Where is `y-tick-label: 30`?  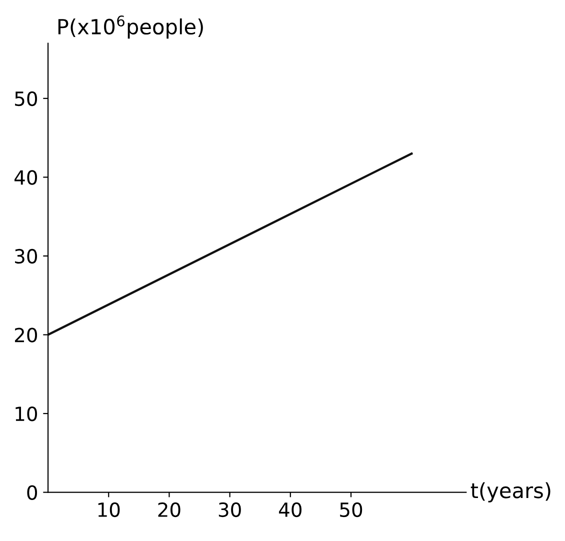
y-tick-label: 30 is located at coordinates (26, 256).